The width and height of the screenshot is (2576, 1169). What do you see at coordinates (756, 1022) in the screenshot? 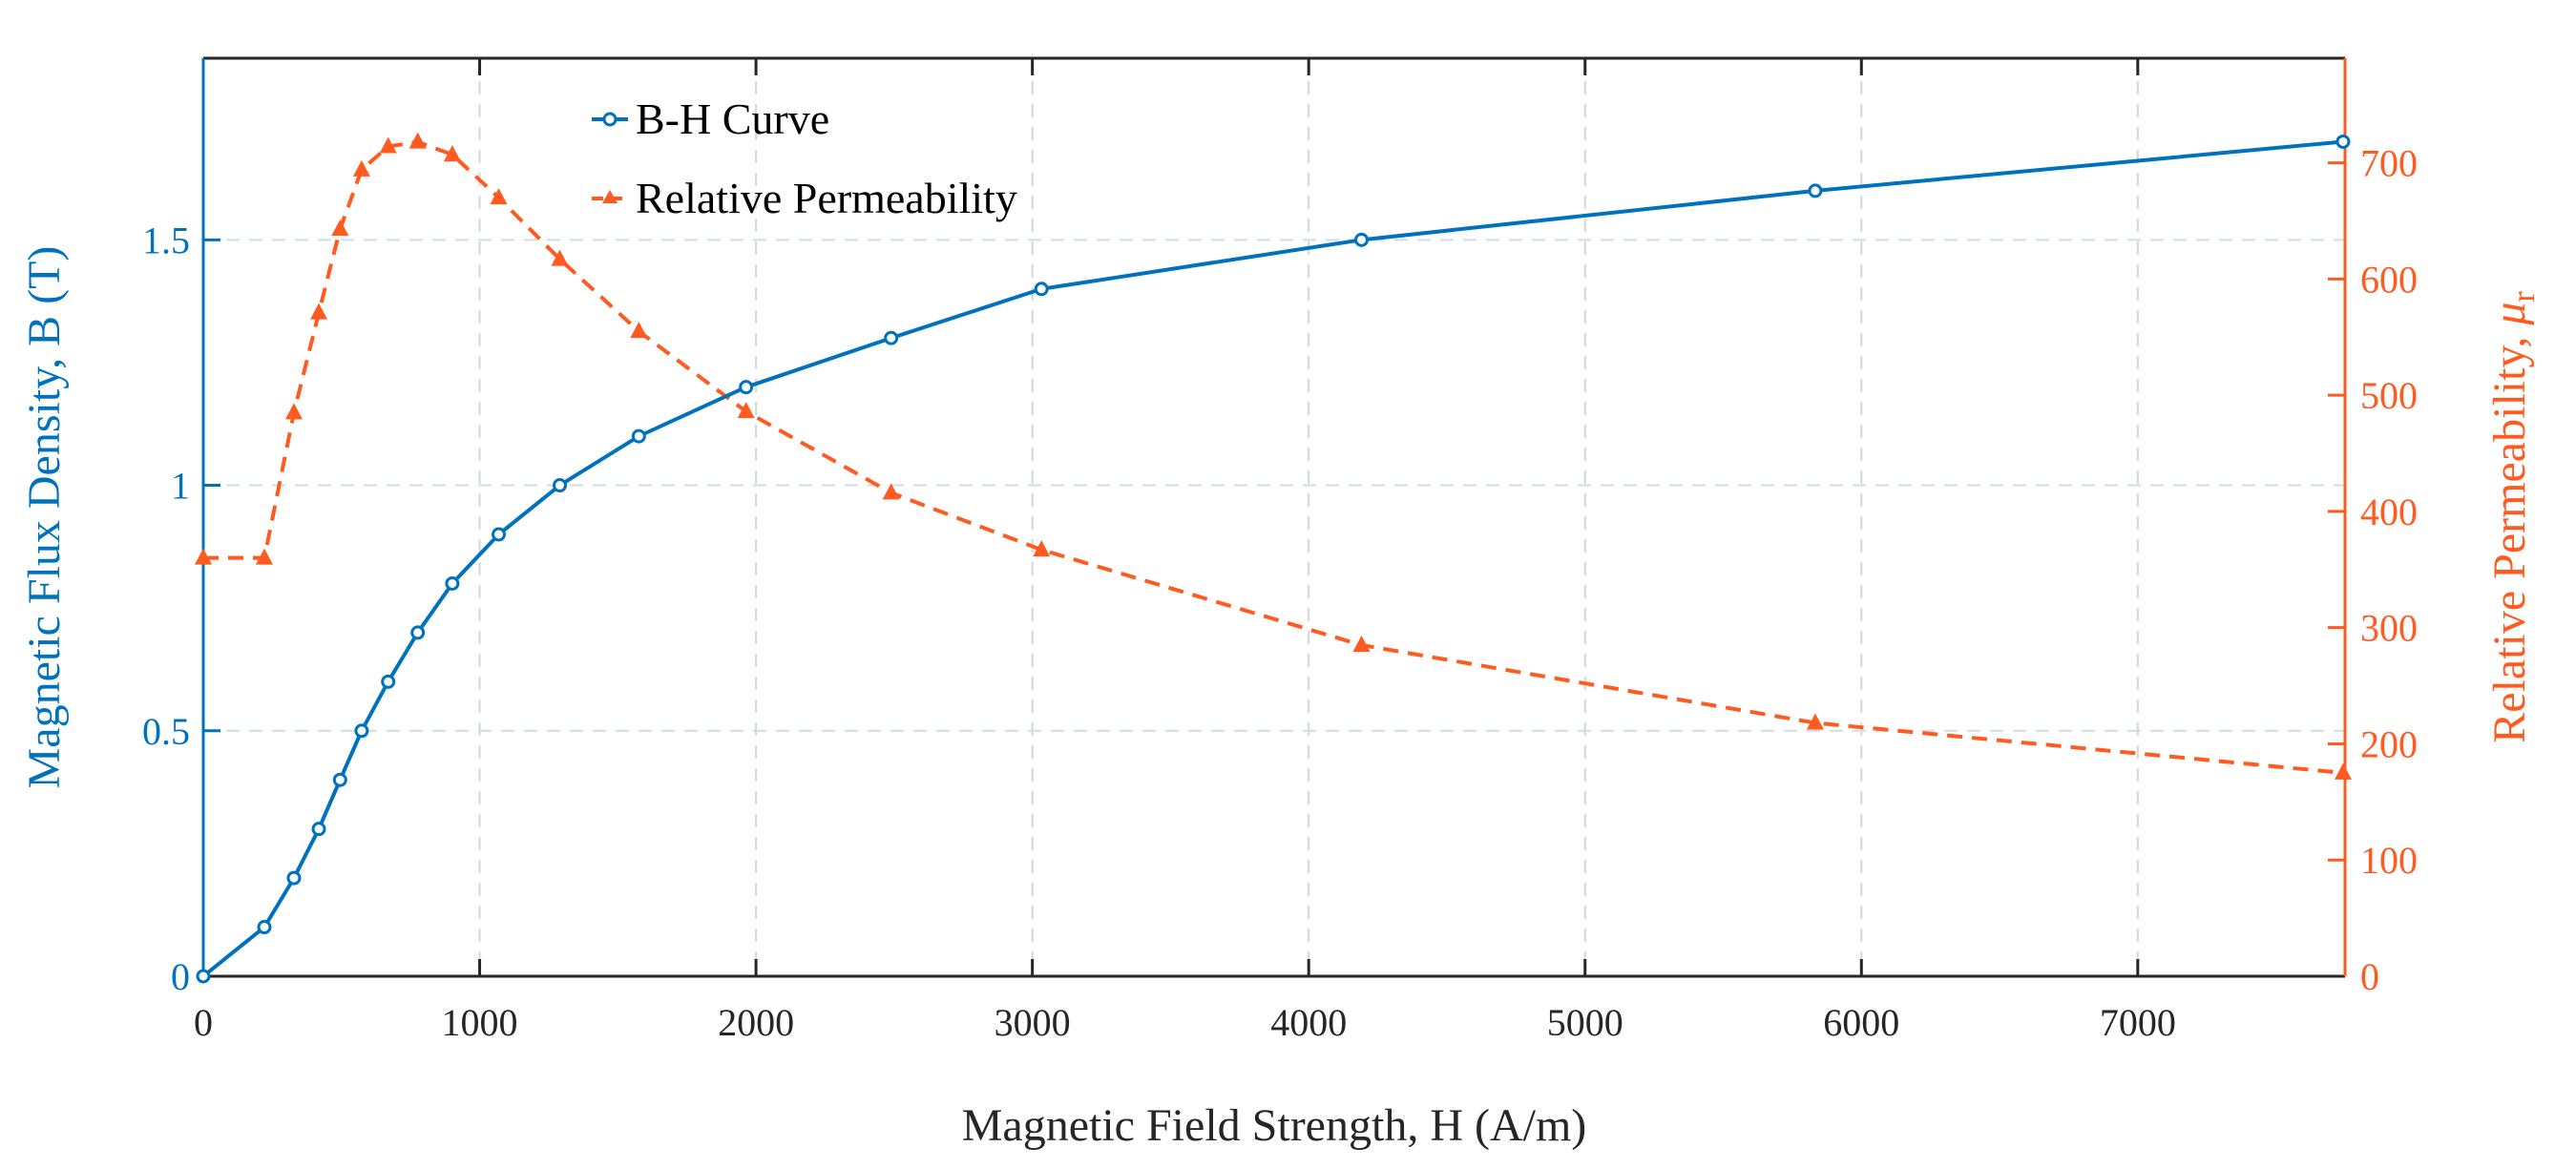
I see `x-tick-label: 2000` at bounding box center [756, 1022].